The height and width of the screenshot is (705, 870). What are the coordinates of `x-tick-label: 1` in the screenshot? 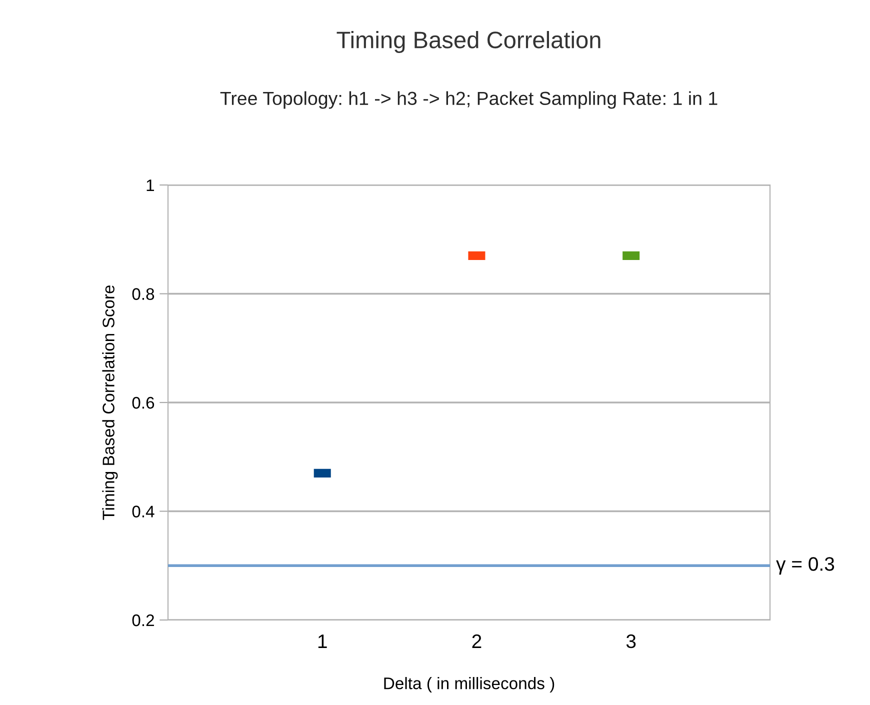 It's located at (322, 641).